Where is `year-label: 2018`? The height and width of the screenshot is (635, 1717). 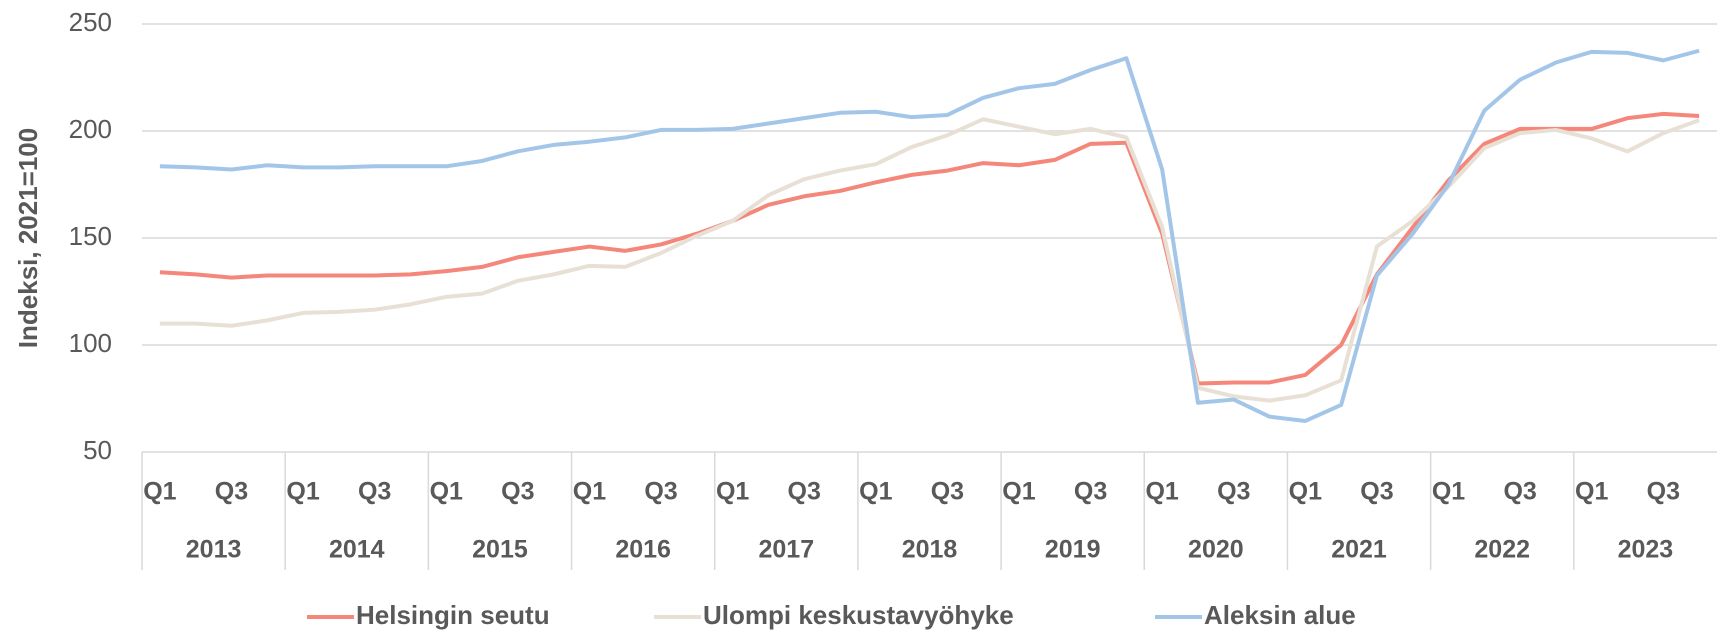 year-label: 2018 is located at coordinates (930, 550).